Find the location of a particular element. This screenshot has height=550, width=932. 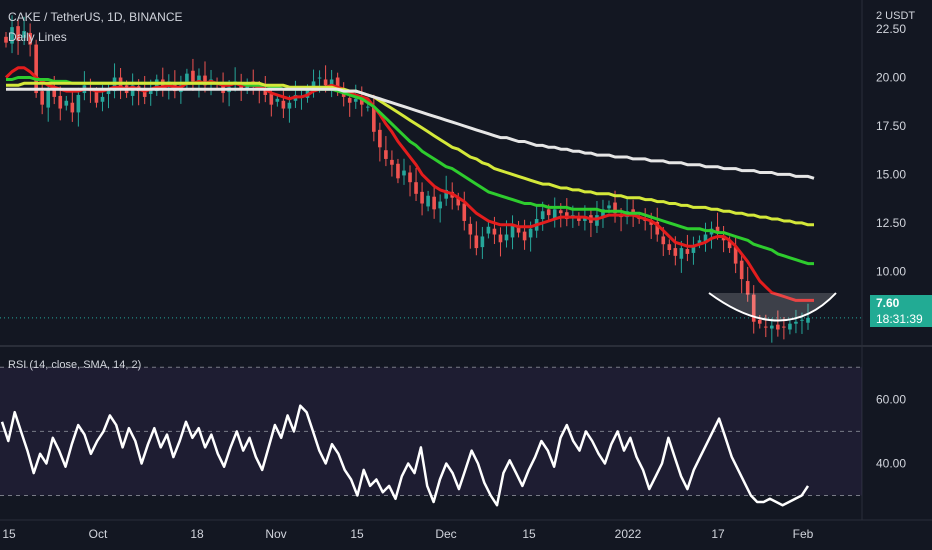

time-tick-label: 18 is located at coordinates (197, 534).